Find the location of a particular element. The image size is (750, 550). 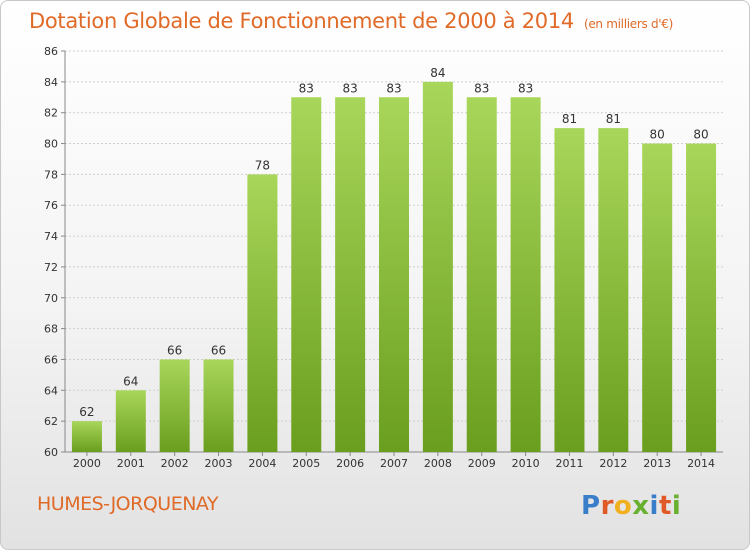

x-tick-label: 2008 is located at coordinates (438, 463).